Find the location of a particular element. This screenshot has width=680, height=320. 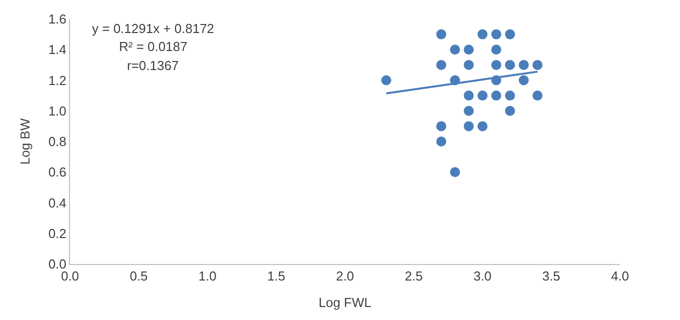

y-tick-label: 1.4 is located at coordinates (57, 50).